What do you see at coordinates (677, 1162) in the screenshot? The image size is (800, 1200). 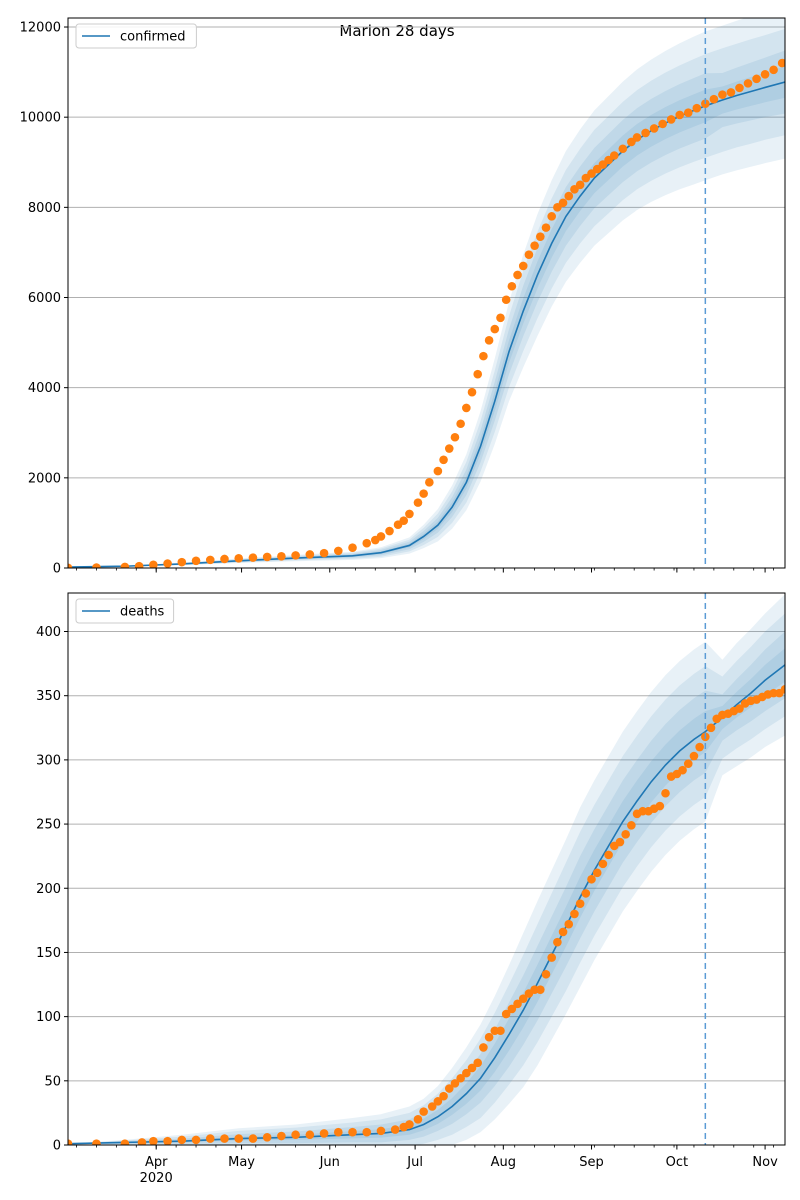 I see `x-tick-label: Oct` at bounding box center [677, 1162].